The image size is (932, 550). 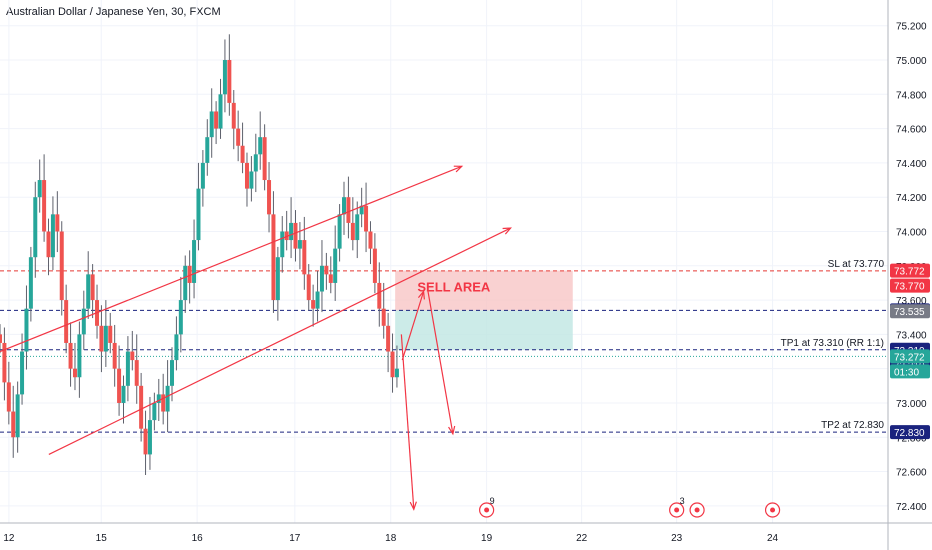 What do you see at coordinates (487, 510) in the screenshot?
I see `event-marker-dot` at bounding box center [487, 510].